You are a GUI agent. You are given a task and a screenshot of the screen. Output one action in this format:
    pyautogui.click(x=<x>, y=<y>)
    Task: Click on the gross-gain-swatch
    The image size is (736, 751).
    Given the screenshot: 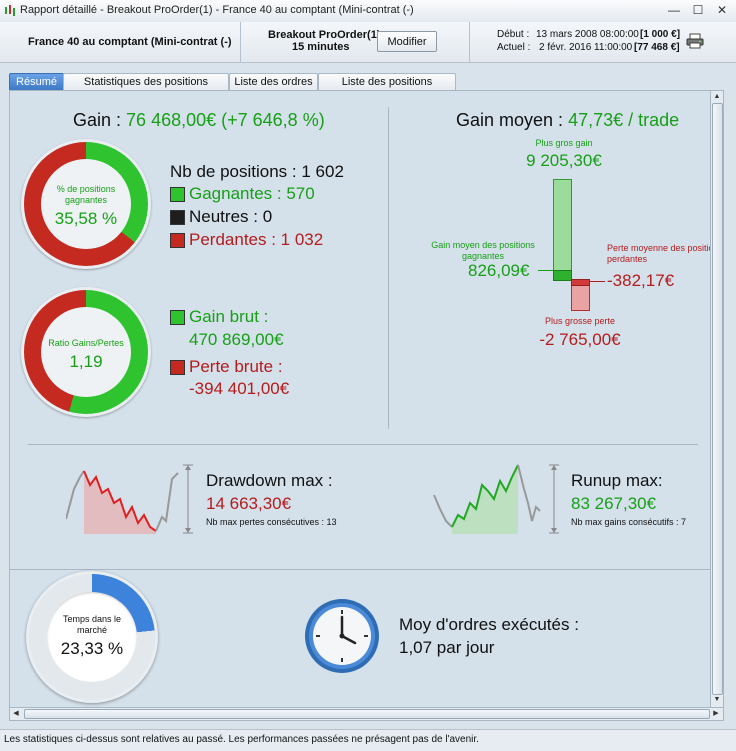 What is the action you would take?
    pyautogui.click(x=177, y=317)
    